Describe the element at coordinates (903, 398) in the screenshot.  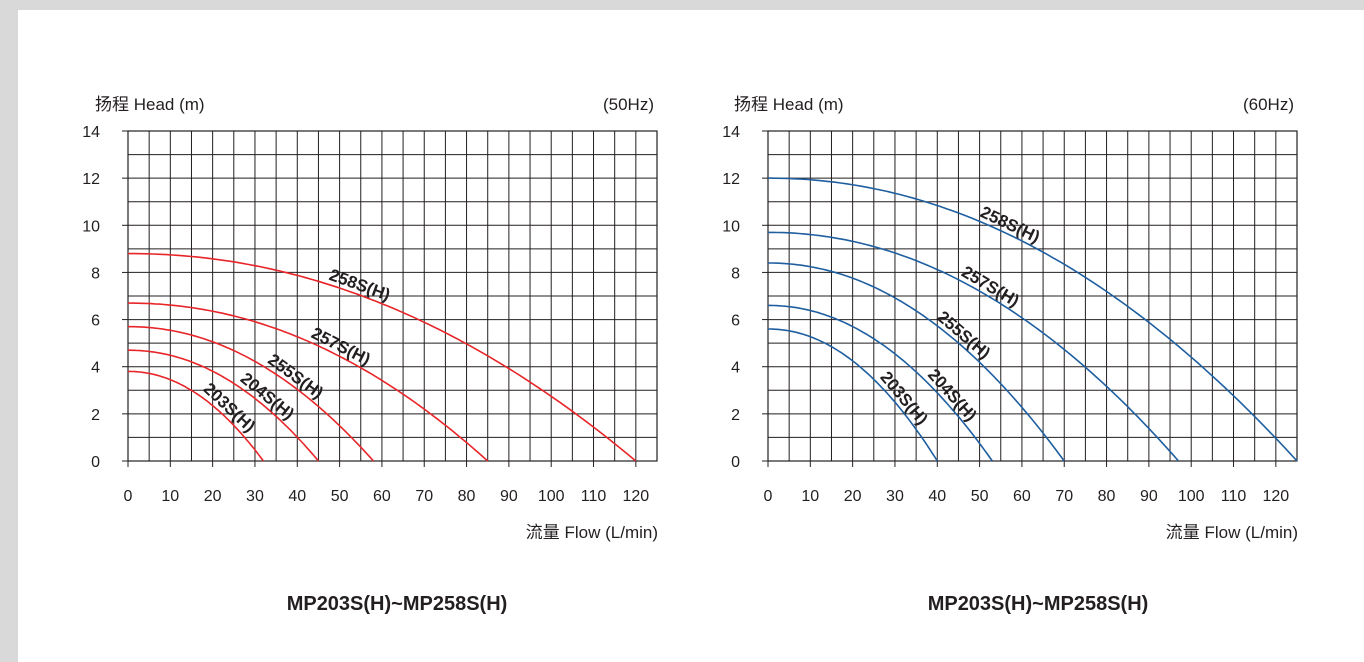
I see `series-label: 203S(H)` at that location.